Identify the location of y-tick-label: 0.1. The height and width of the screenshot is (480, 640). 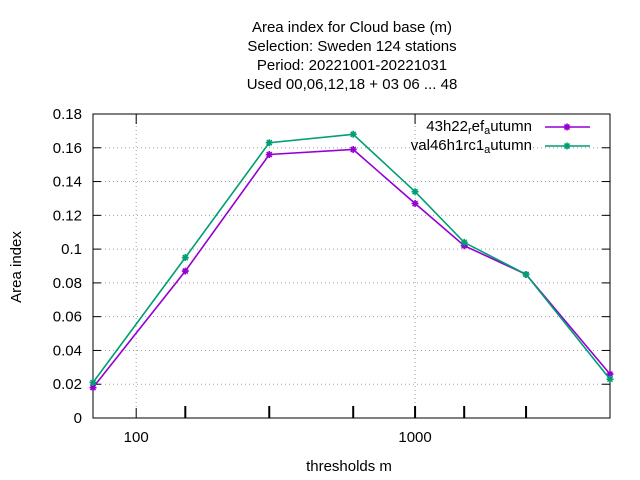
(71, 249).